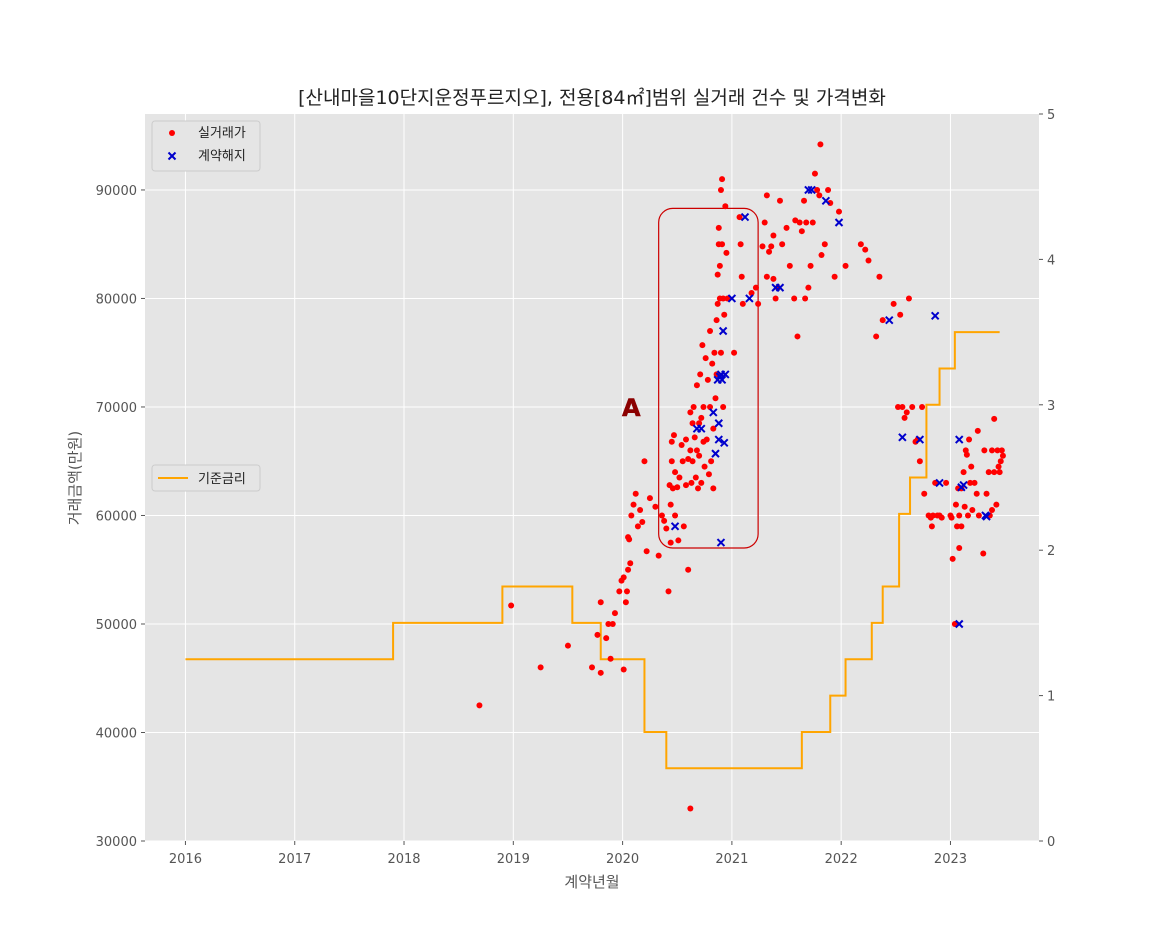  I want to click on y-tick-label: 40000, so click(116, 733).